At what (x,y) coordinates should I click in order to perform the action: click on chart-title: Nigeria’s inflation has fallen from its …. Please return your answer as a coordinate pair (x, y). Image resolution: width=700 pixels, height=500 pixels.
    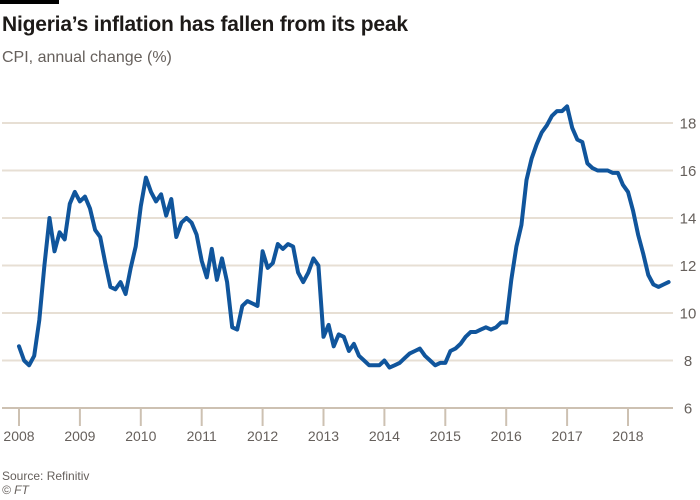
    Looking at the image, I should click on (205, 24).